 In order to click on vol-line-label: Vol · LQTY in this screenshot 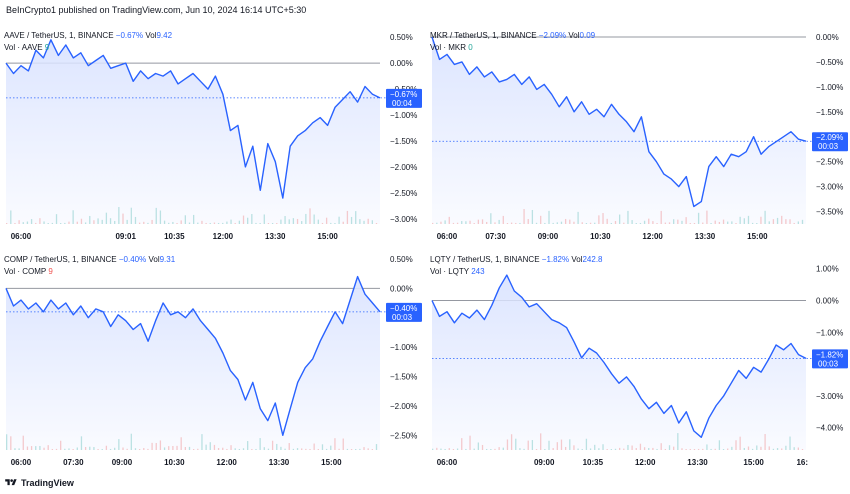, I will do `click(449, 271)`.